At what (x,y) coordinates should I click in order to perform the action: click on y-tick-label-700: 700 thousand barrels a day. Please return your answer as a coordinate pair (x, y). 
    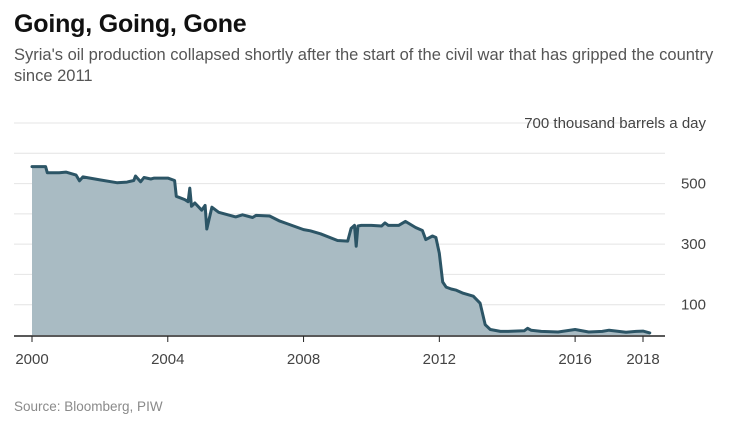
    Looking at the image, I should click on (615, 123).